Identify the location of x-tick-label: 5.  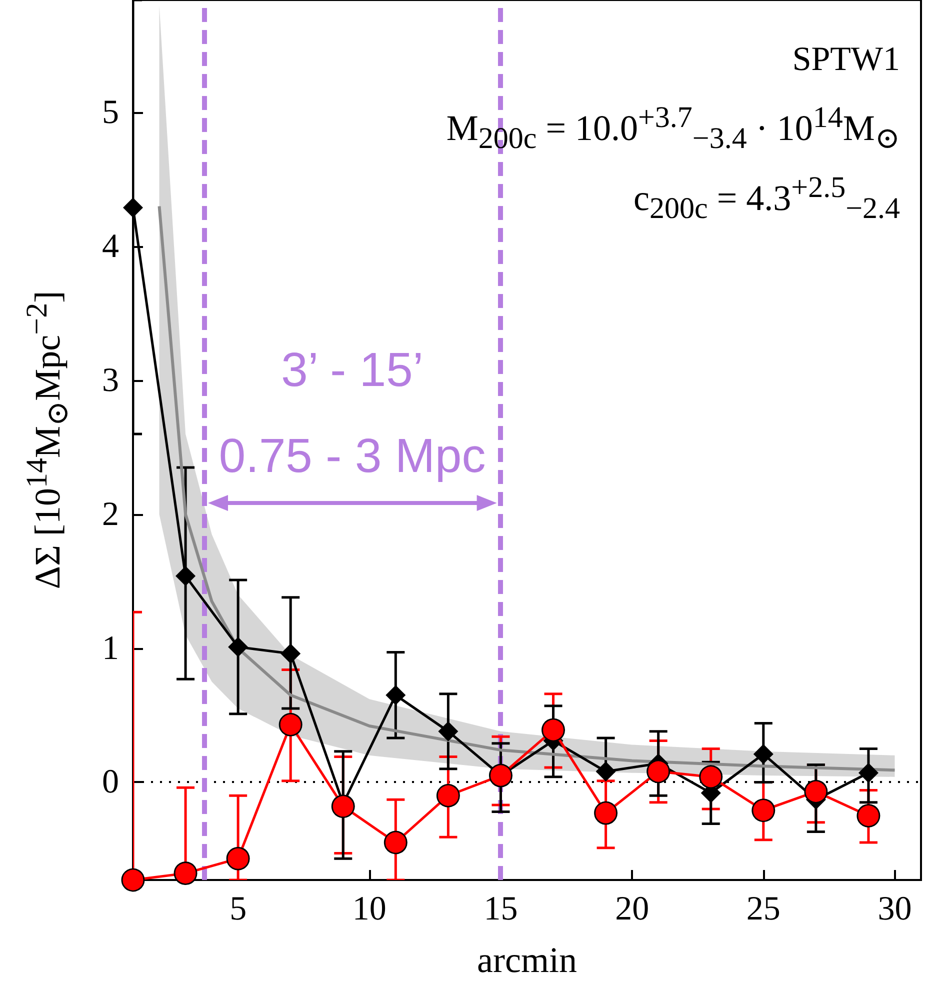
(238, 909).